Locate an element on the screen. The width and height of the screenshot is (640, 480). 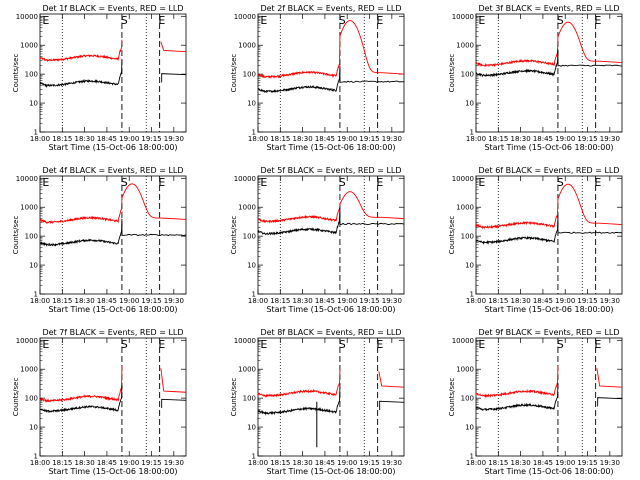
panel-title: Det 9f BLACK = Events, RED = LLD is located at coordinates (548, 332).